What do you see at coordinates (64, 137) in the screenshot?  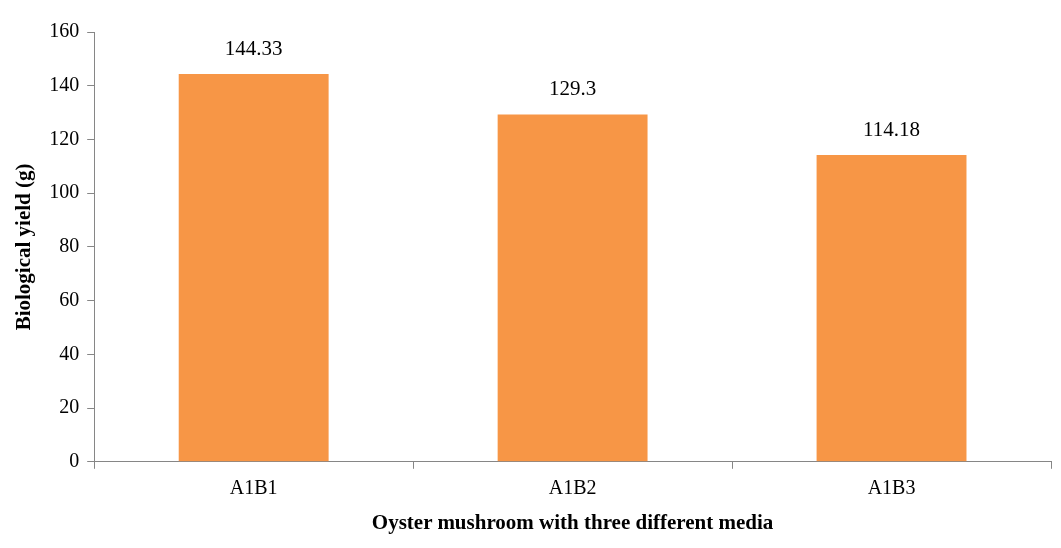 I see `y-tick-label: 120` at bounding box center [64, 137].